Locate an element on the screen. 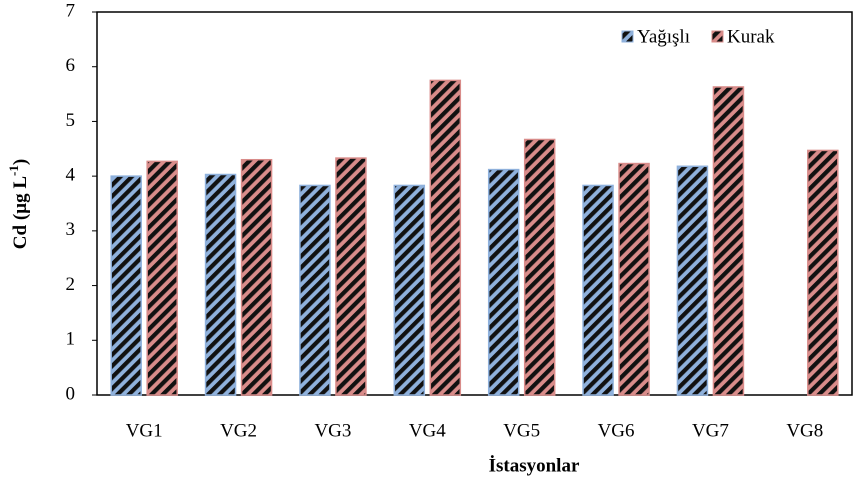 This screenshot has height=494, width=853. y-tick-label: 6 is located at coordinates (71, 65).